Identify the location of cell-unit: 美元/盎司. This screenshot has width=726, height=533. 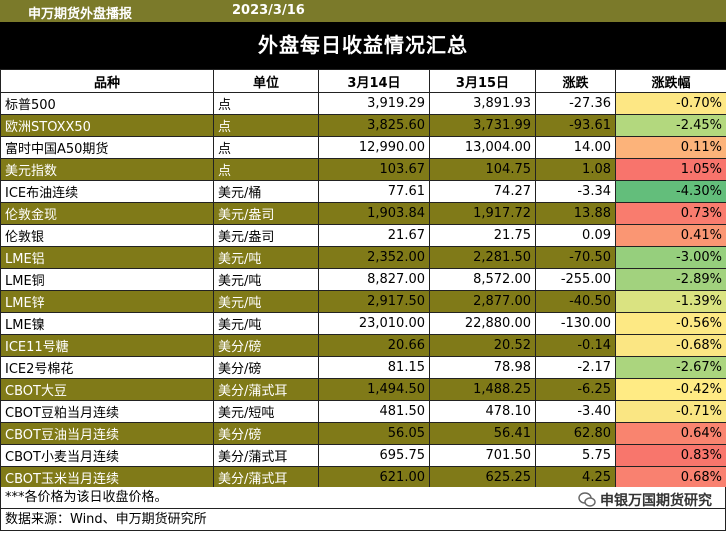
(266, 235).